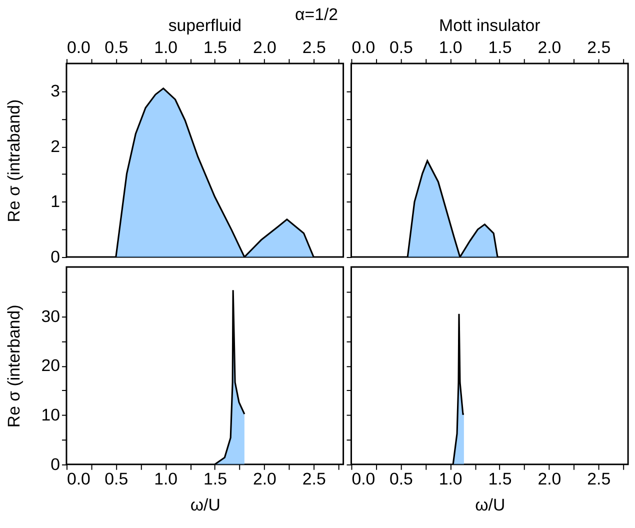 The height and width of the screenshot is (528, 635). I want to click on y-tick-label: 1, so click(55, 202).